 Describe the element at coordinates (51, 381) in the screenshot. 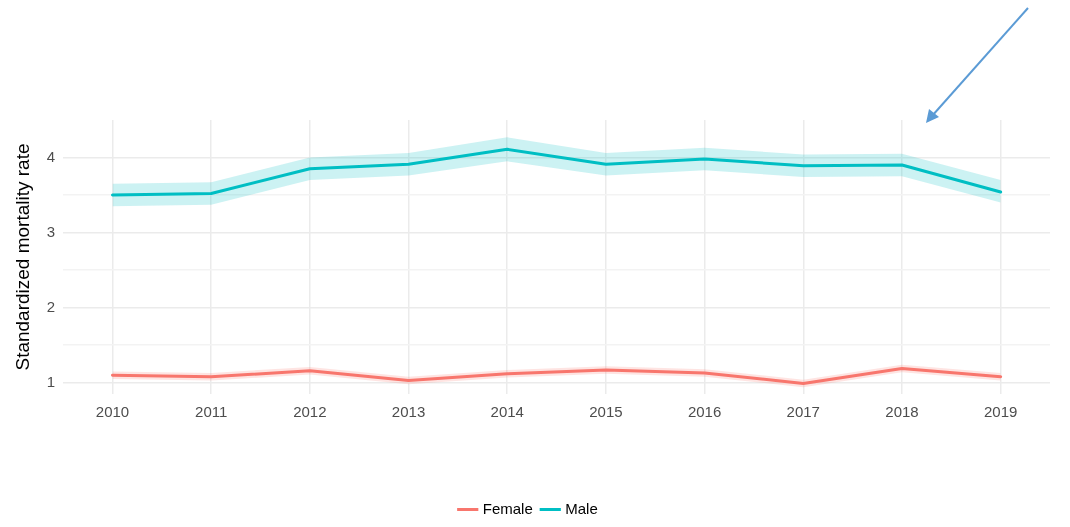

I see `y-tick-label: 1` at that location.